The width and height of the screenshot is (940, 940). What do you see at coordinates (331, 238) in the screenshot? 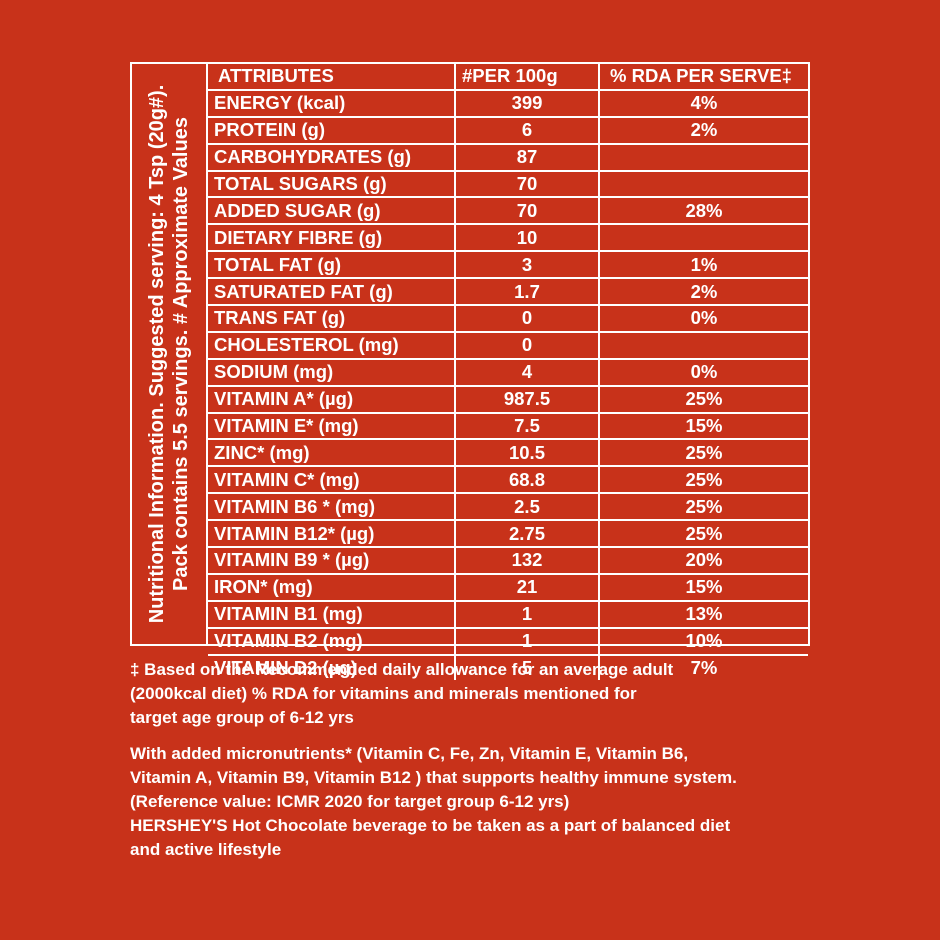
I see `attribute-cell: DIETARY FIBRE (g)` at bounding box center [331, 238].